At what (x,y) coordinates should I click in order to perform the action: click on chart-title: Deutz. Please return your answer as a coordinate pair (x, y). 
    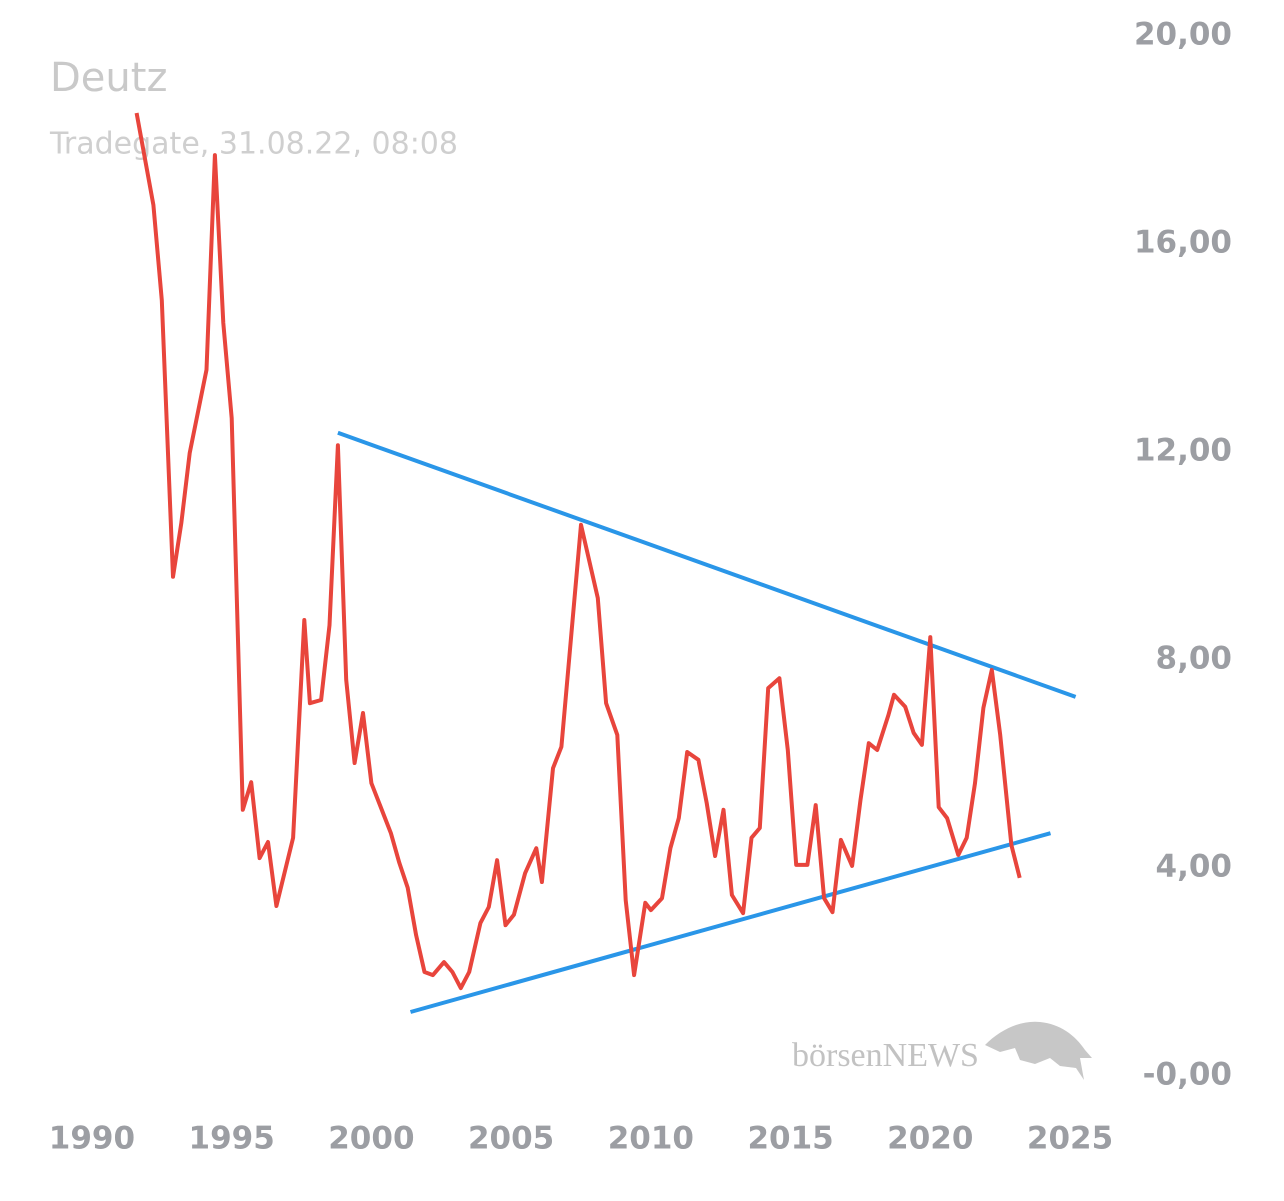
    Looking at the image, I should click on (108, 78).